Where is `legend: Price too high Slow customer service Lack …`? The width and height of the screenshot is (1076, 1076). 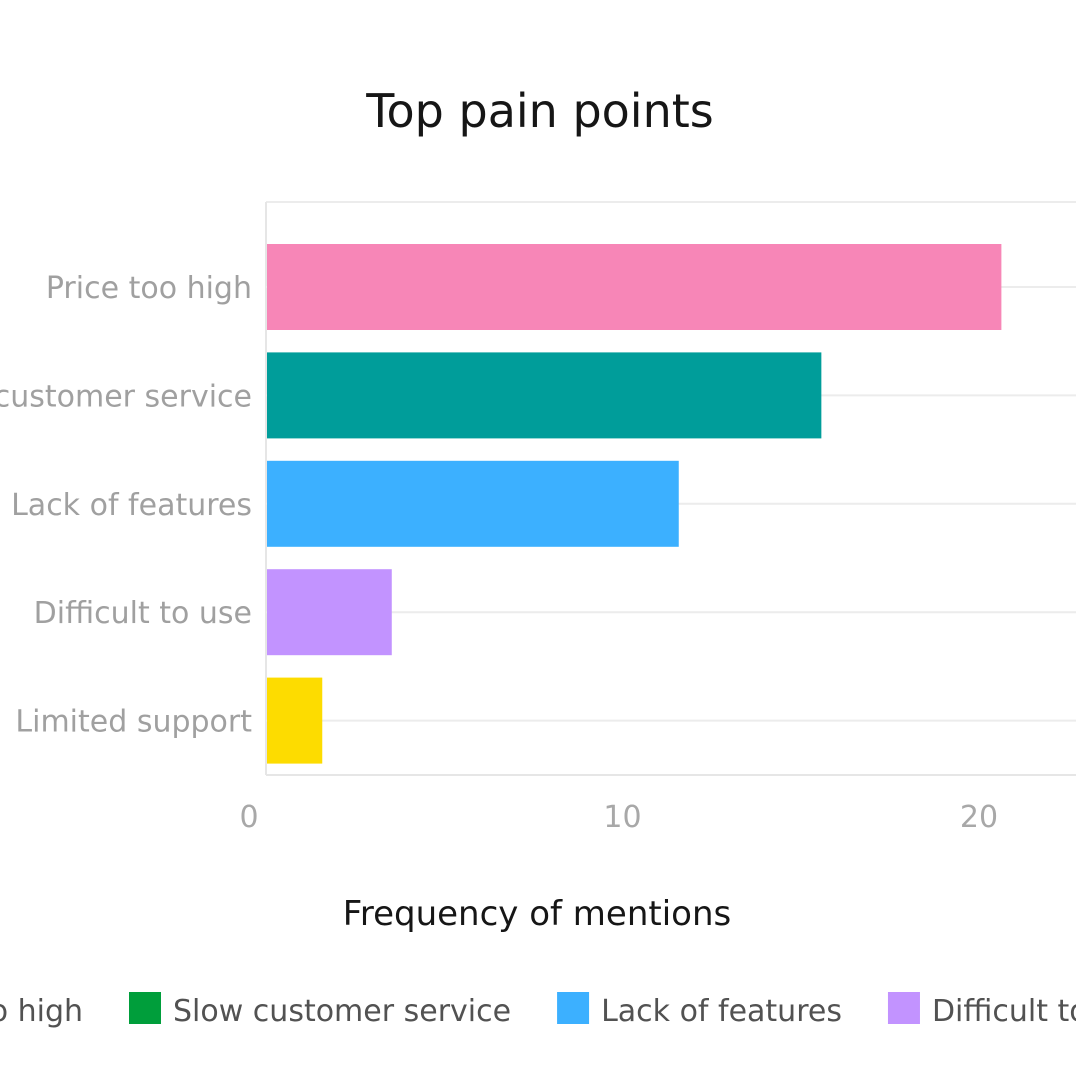 legend: Price too high Slow customer service Lack … is located at coordinates (538, 1010).